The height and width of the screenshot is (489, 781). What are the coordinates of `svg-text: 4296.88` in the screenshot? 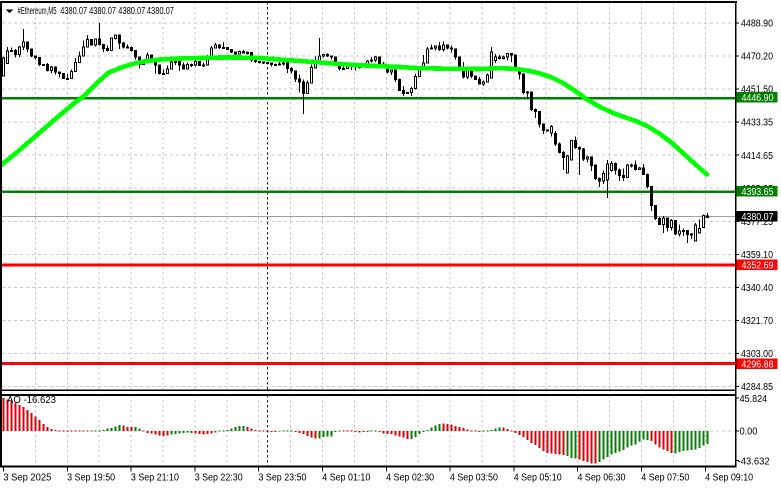 It's located at (758, 364).